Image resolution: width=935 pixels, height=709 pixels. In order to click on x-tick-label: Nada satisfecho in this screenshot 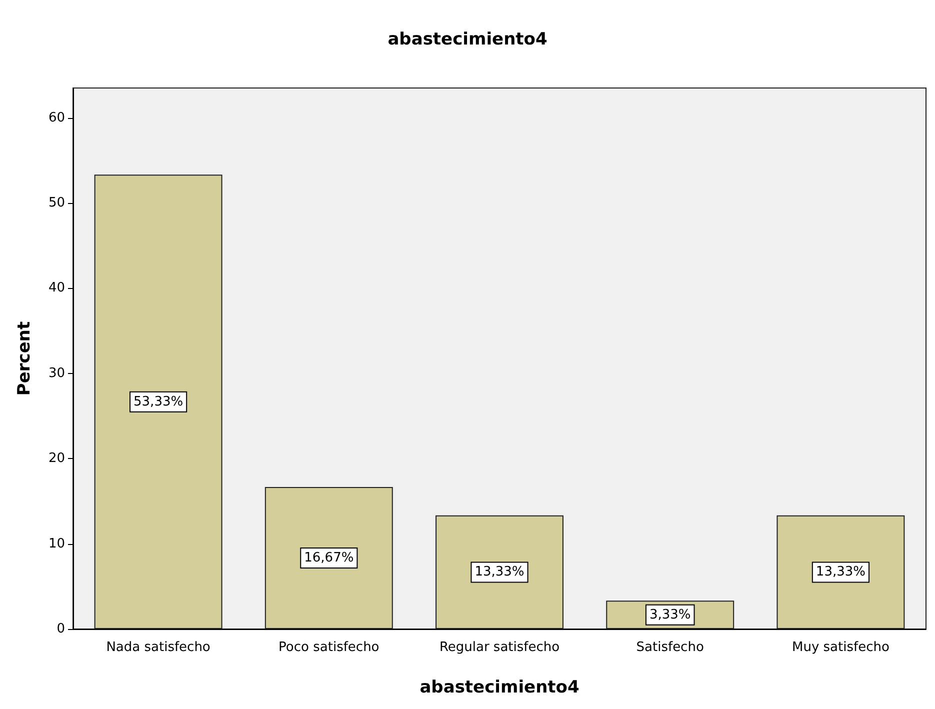, I will do `click(158, 647)`.